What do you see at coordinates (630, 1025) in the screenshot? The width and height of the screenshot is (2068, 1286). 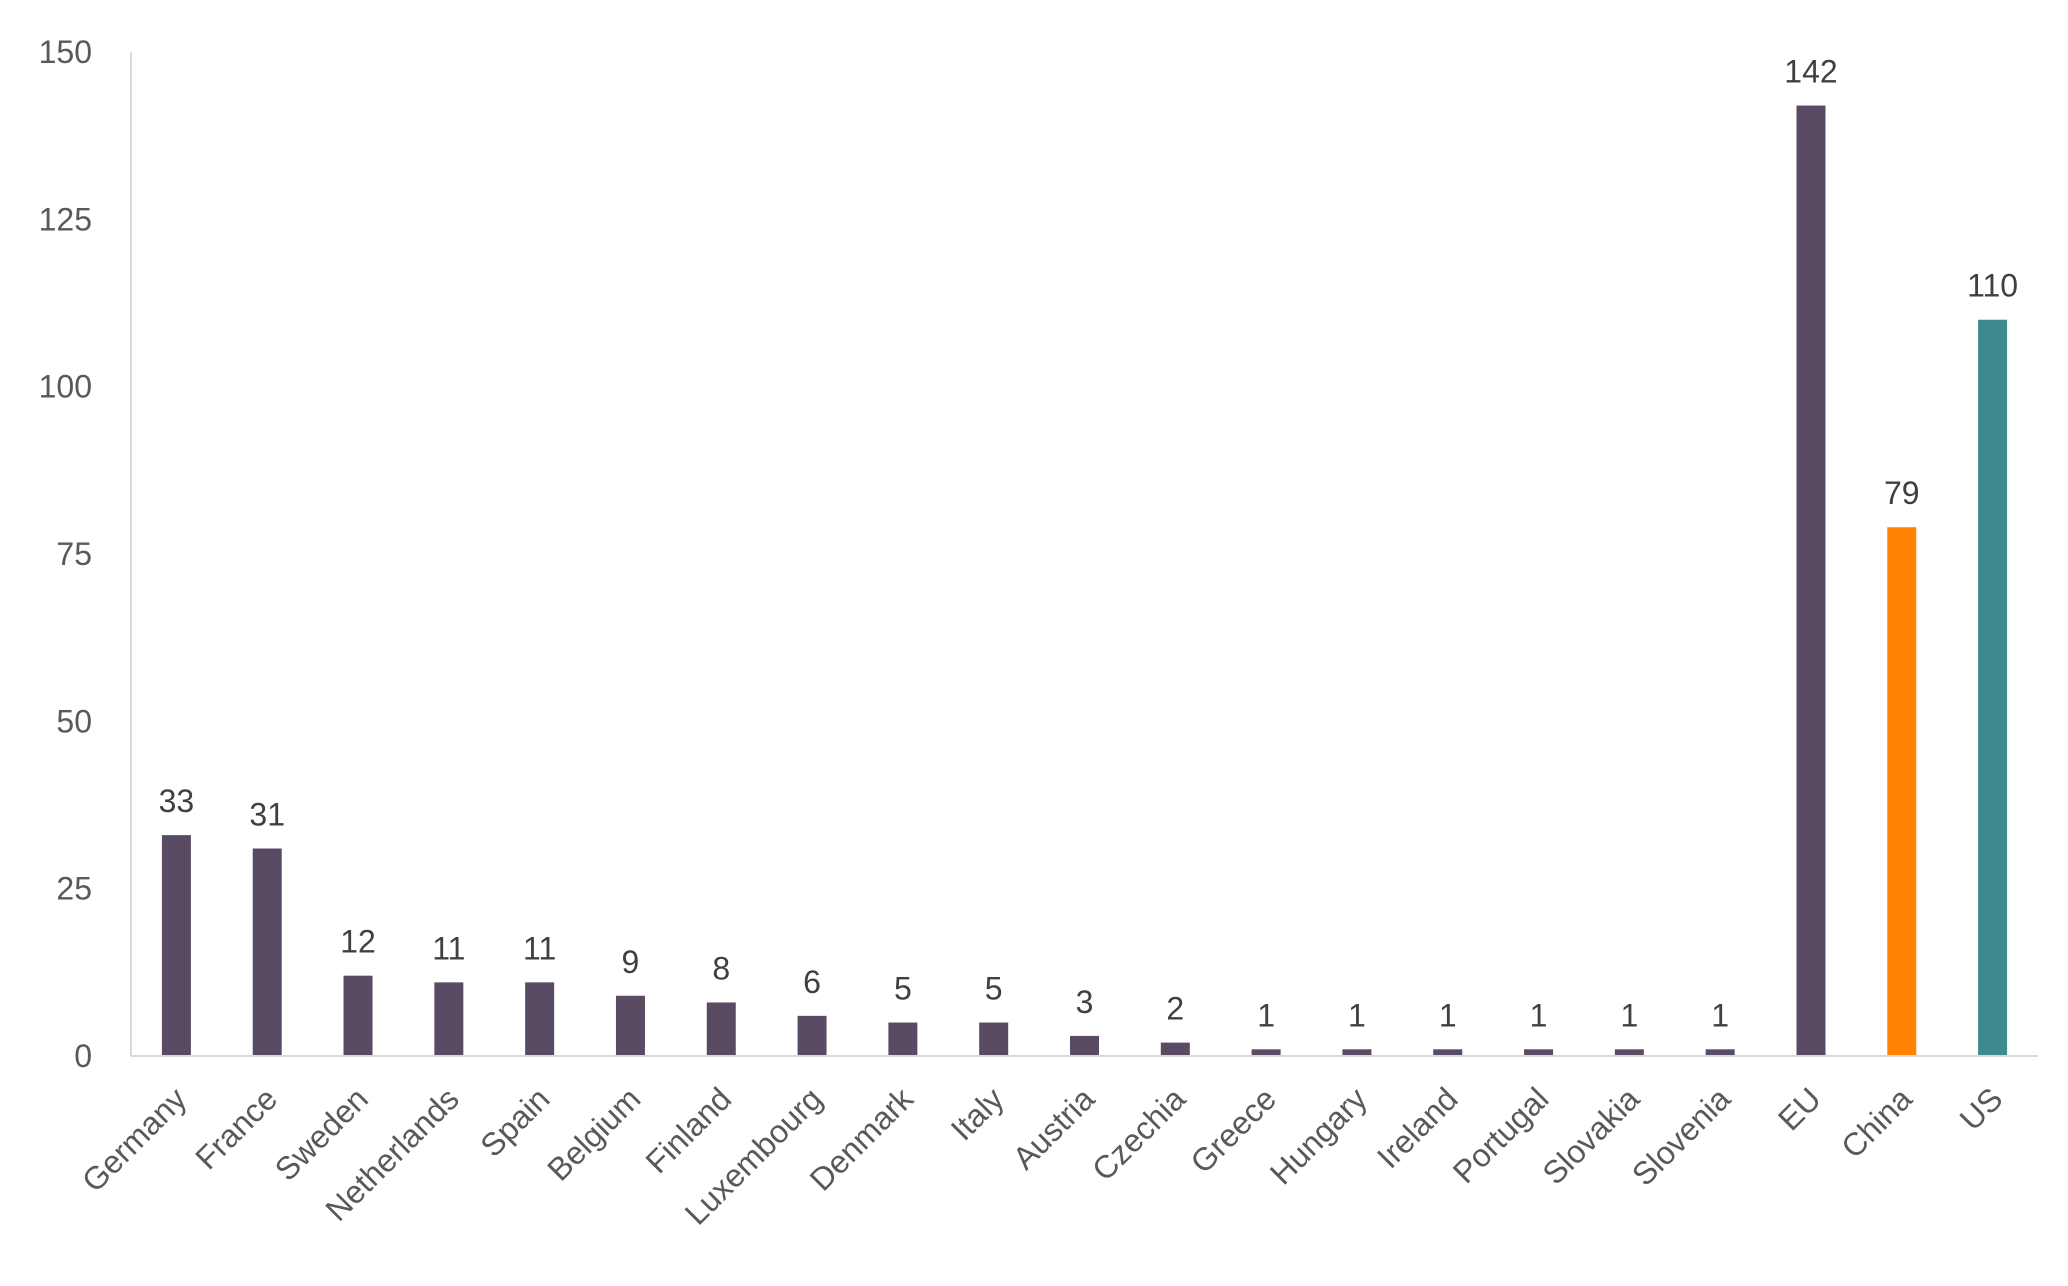 I see `bar-belgium` at bounding box center [630, 1025].